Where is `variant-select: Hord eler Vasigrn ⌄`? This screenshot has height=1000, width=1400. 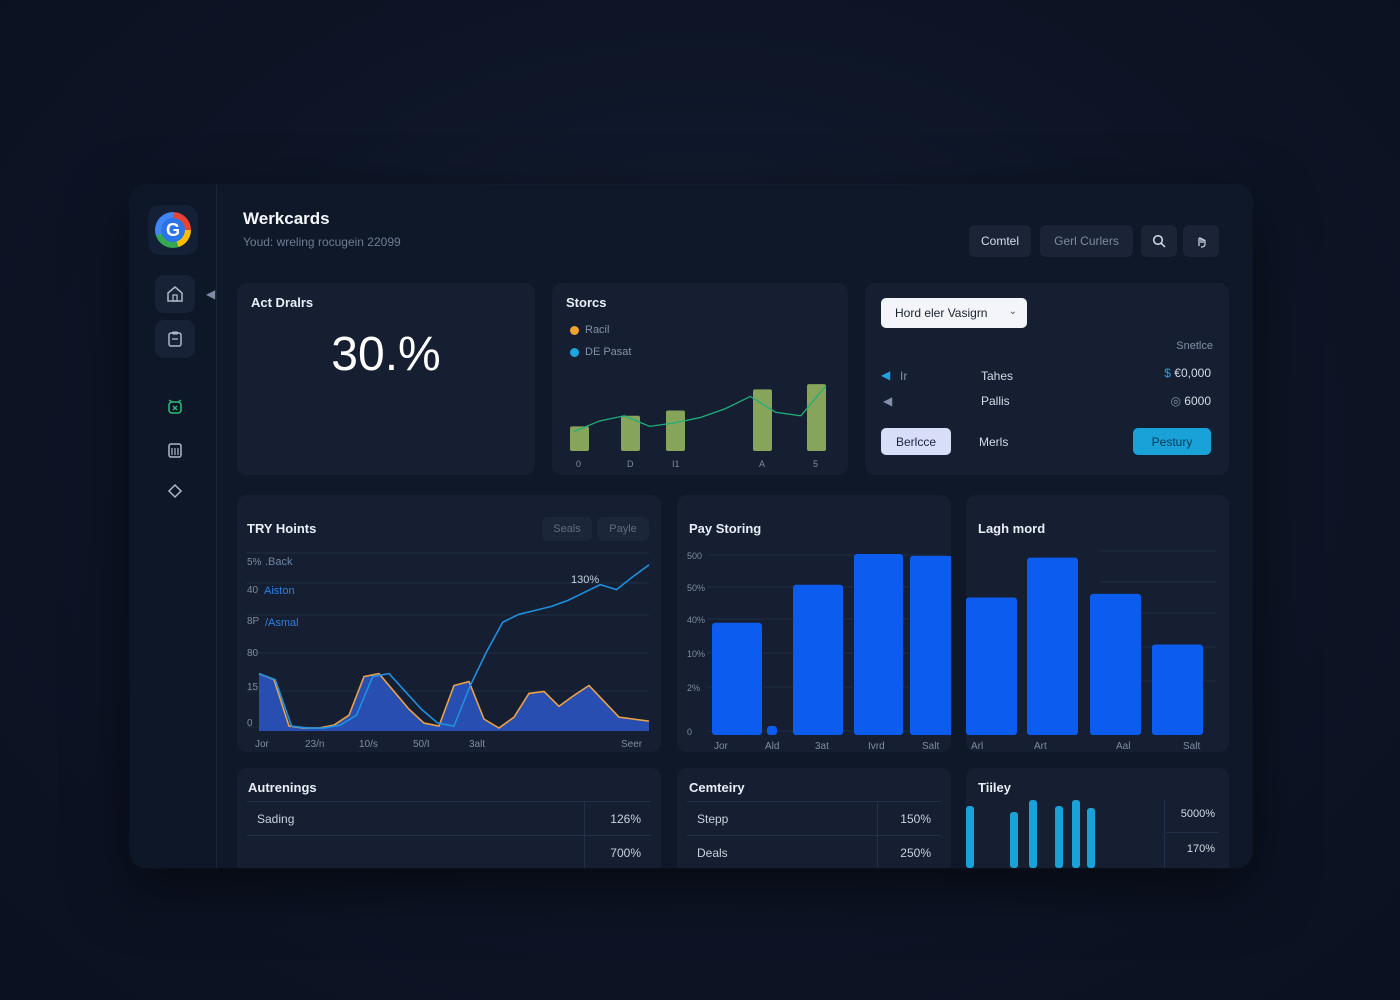 variant-select: Hord eler Vasigrn ⌄ is located at coordinates (954, 313).